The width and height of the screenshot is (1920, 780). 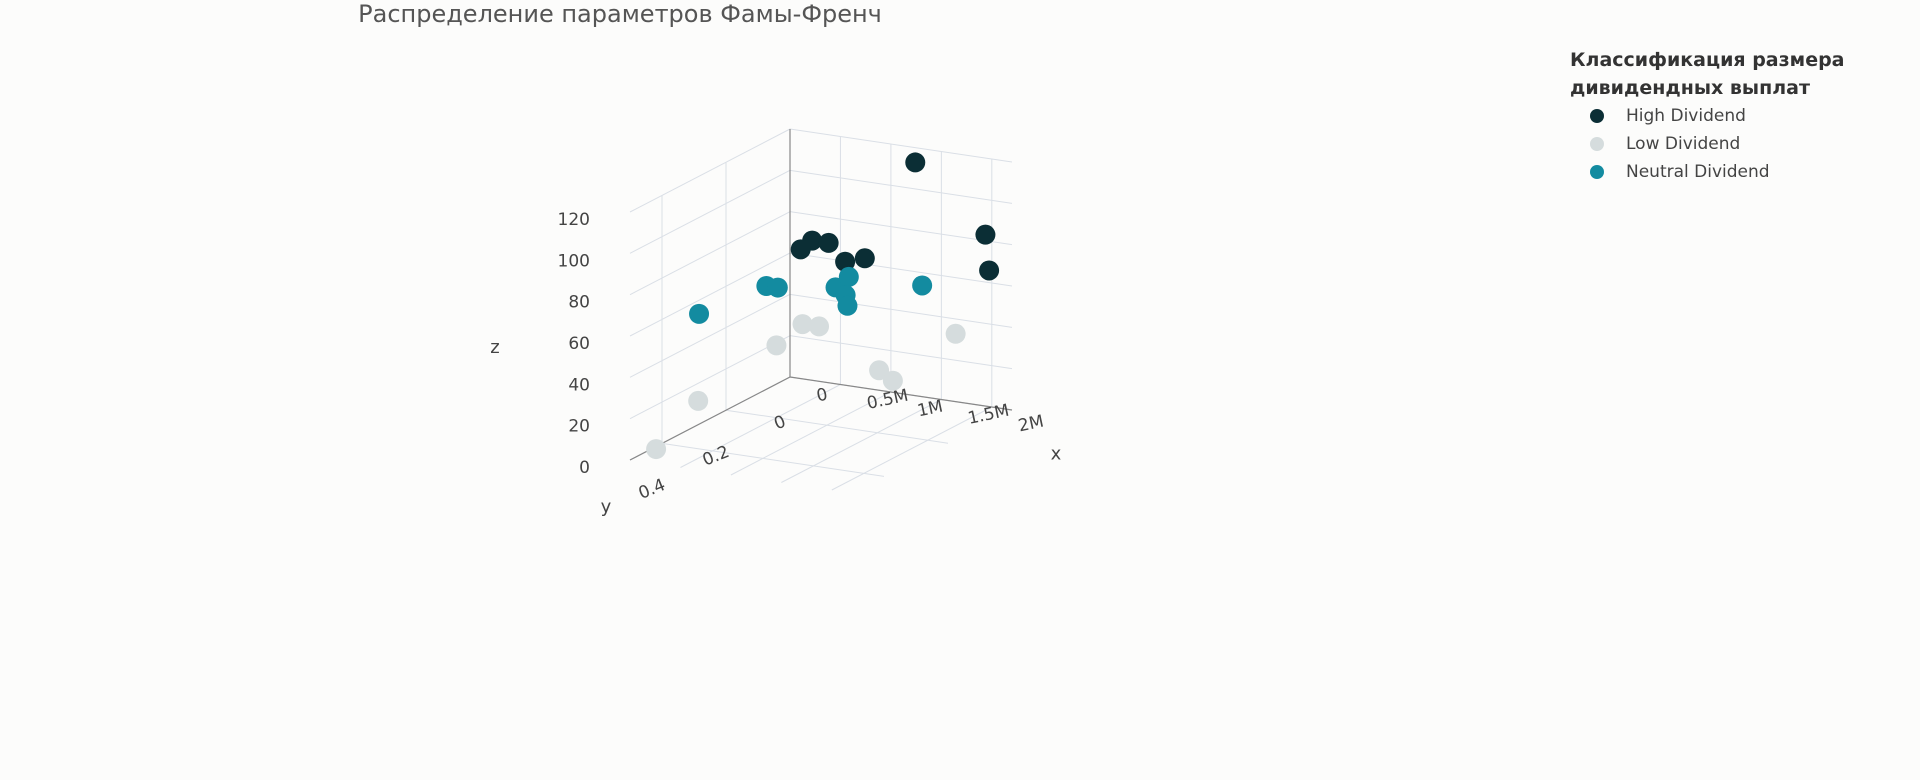 I want to click on y-tick-label: 0.2, so click(x=716, y=456).